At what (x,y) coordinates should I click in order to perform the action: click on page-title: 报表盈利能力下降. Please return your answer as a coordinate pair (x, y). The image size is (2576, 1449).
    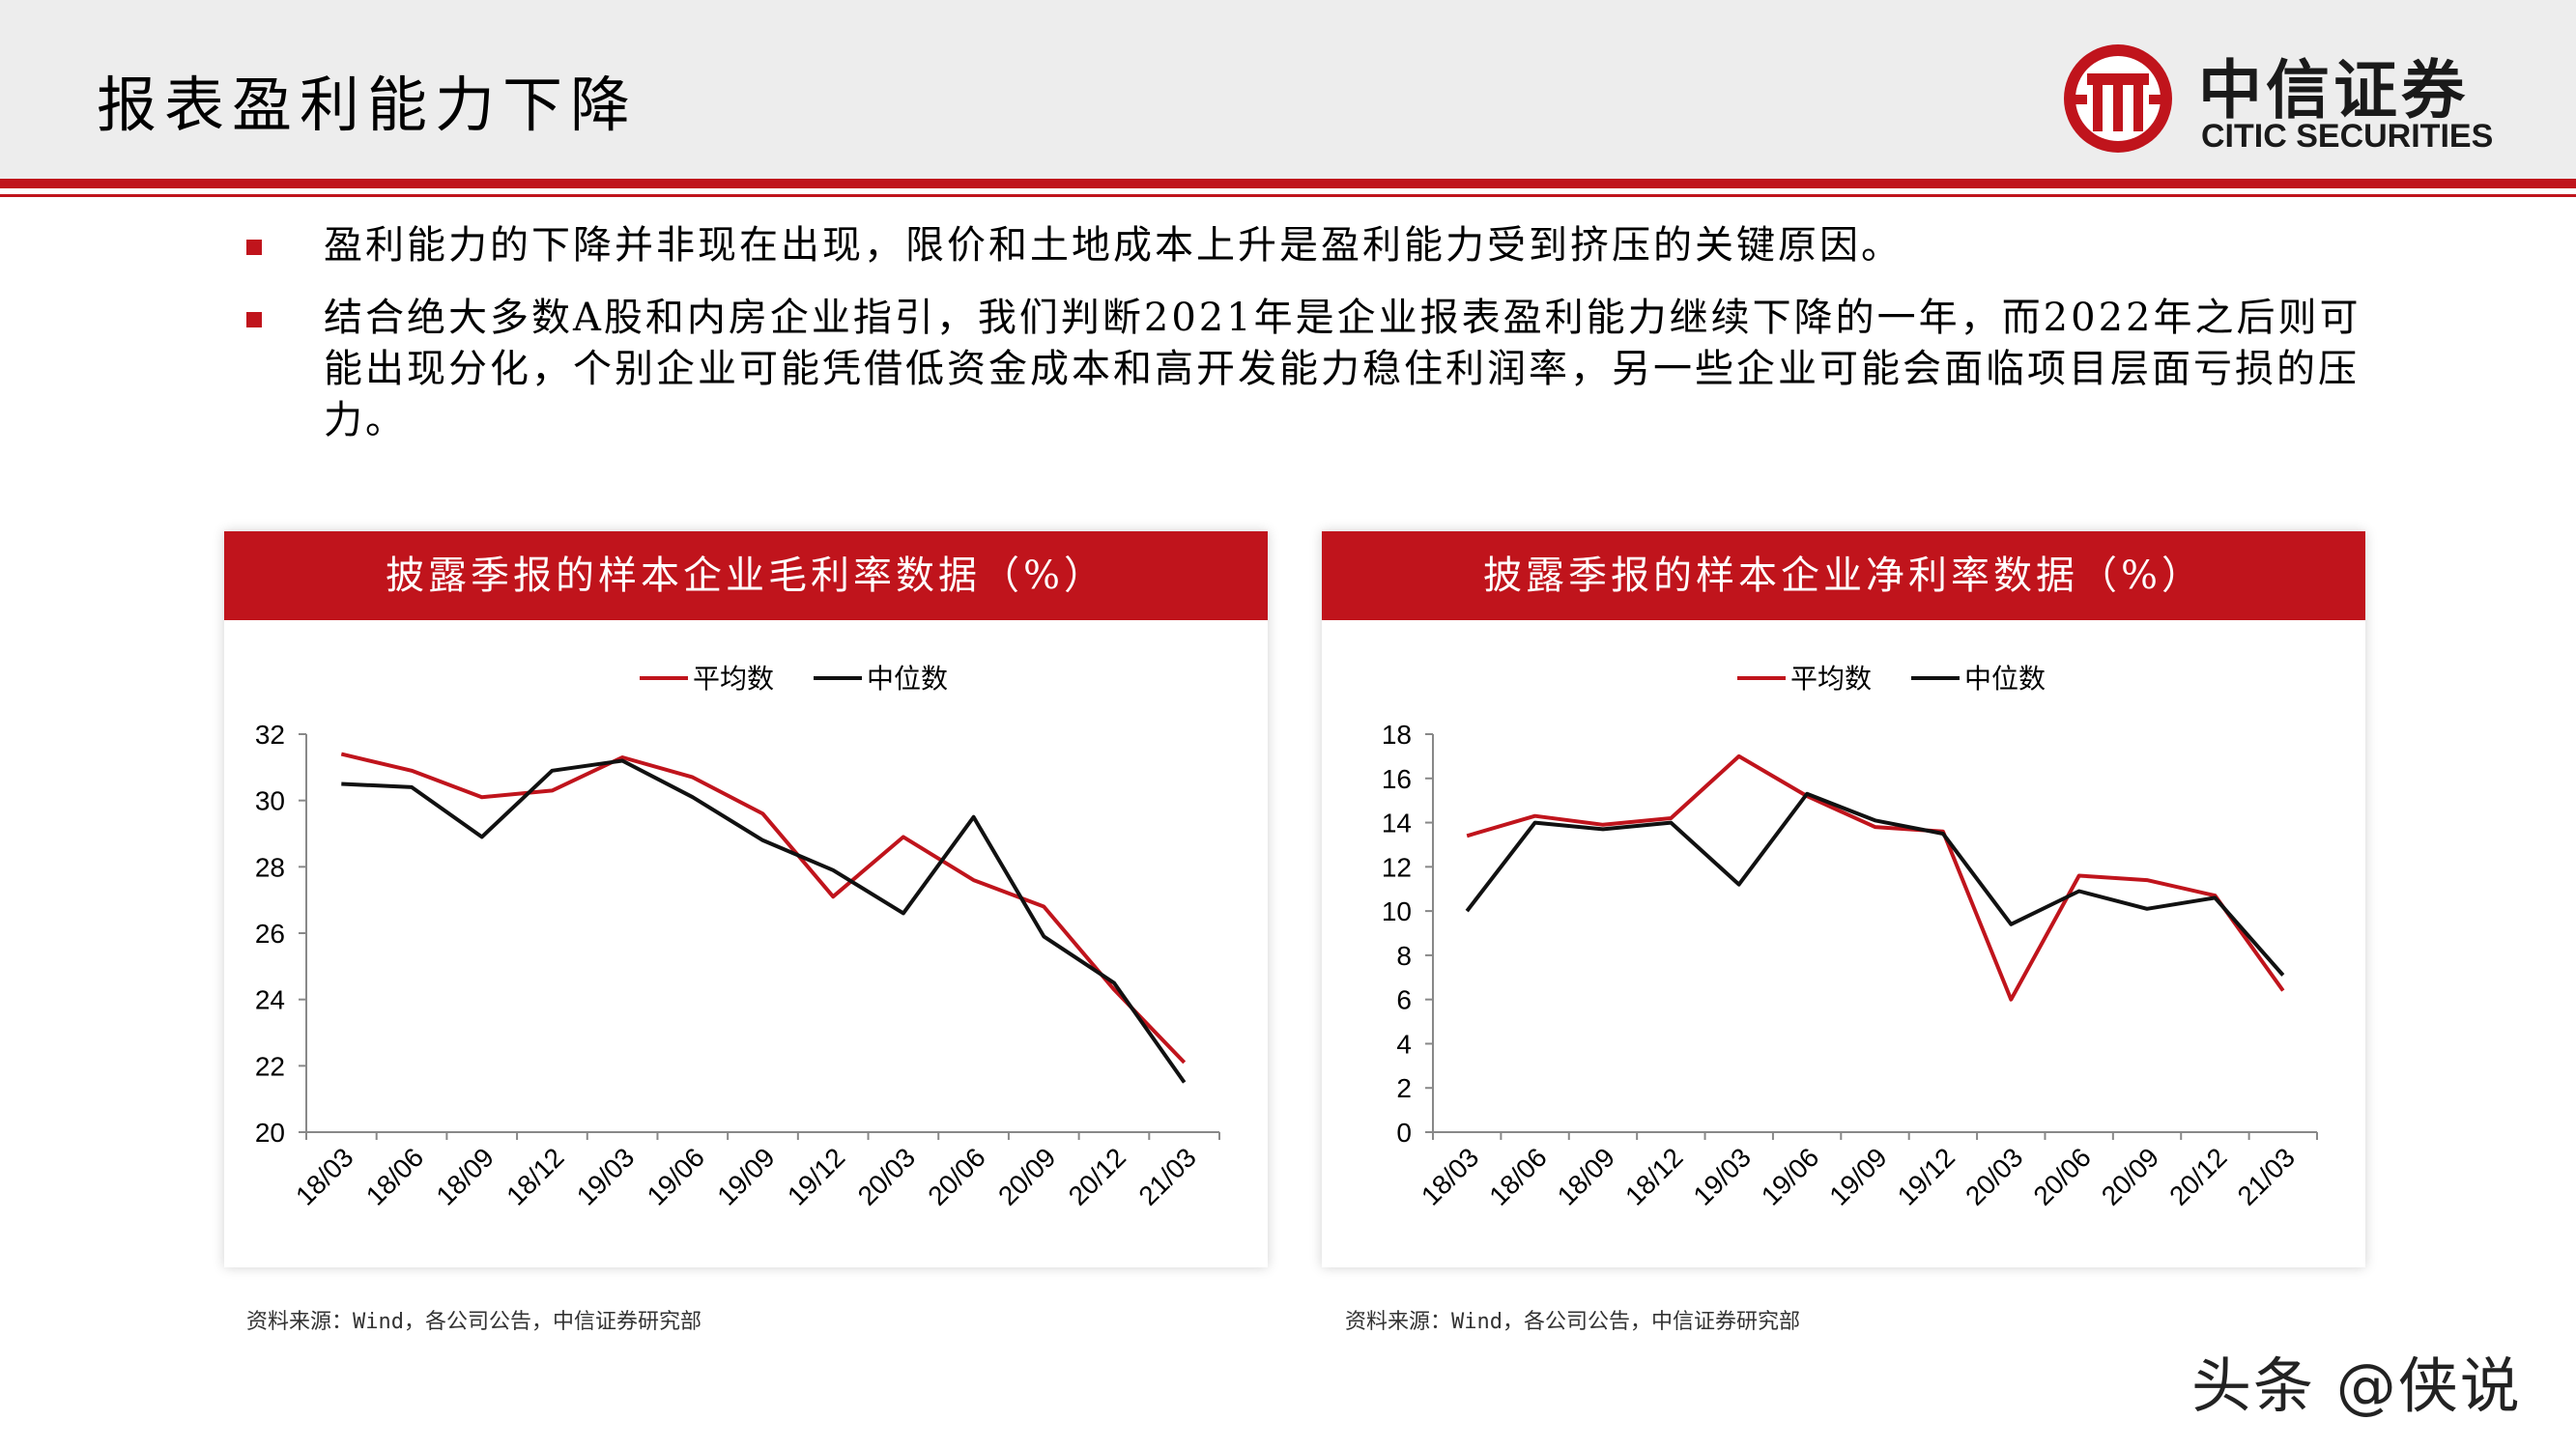
    Looking at the image, I should click on (368, 105).